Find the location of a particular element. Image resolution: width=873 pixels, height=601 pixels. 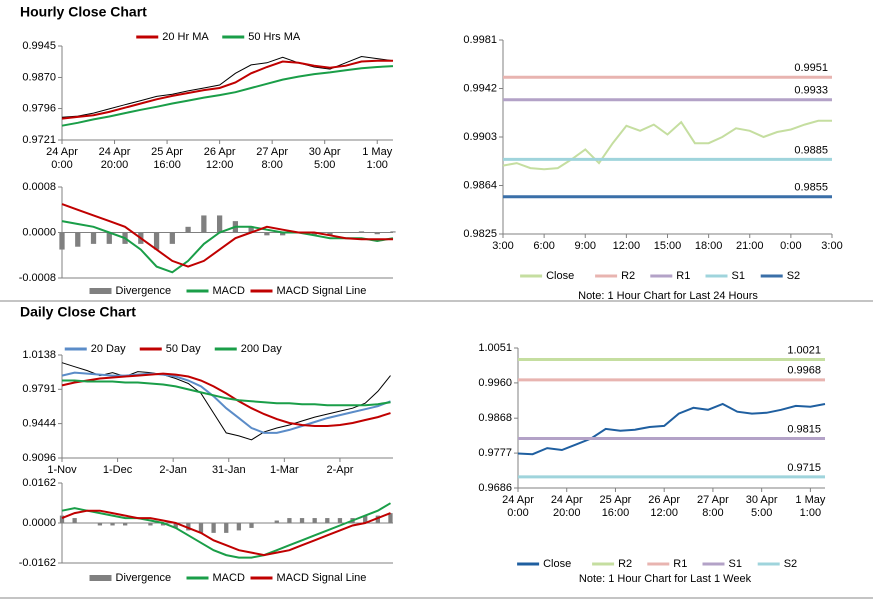

legend-label: 200 Day is located at coordinates (261, 349).